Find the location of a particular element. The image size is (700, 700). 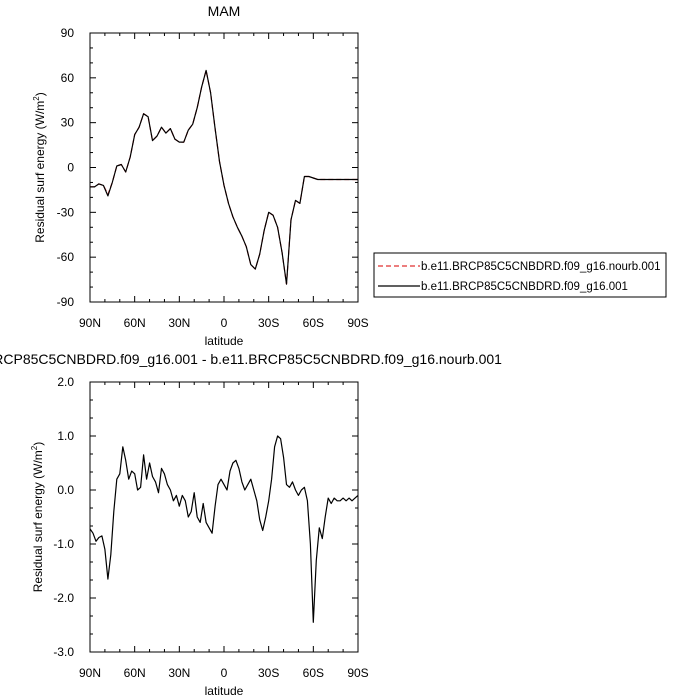

legend-box is located at coordinates (520, 275).